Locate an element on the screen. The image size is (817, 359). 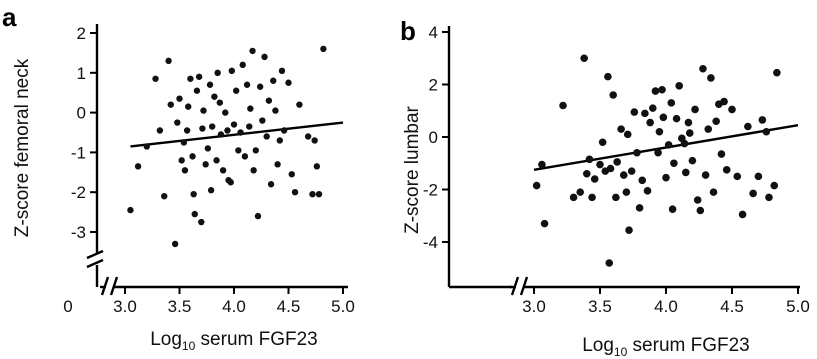
y-tick-label: 1 is located at coordinates (81, 73).